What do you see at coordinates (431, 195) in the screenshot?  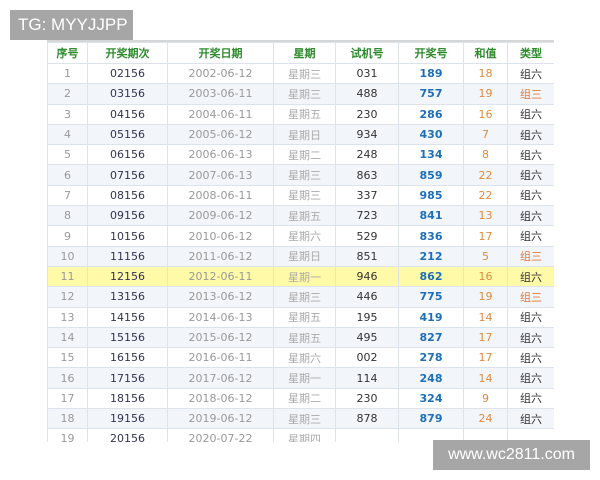 I see `cell-winning-number: 985` at bounding box center [431, 195].